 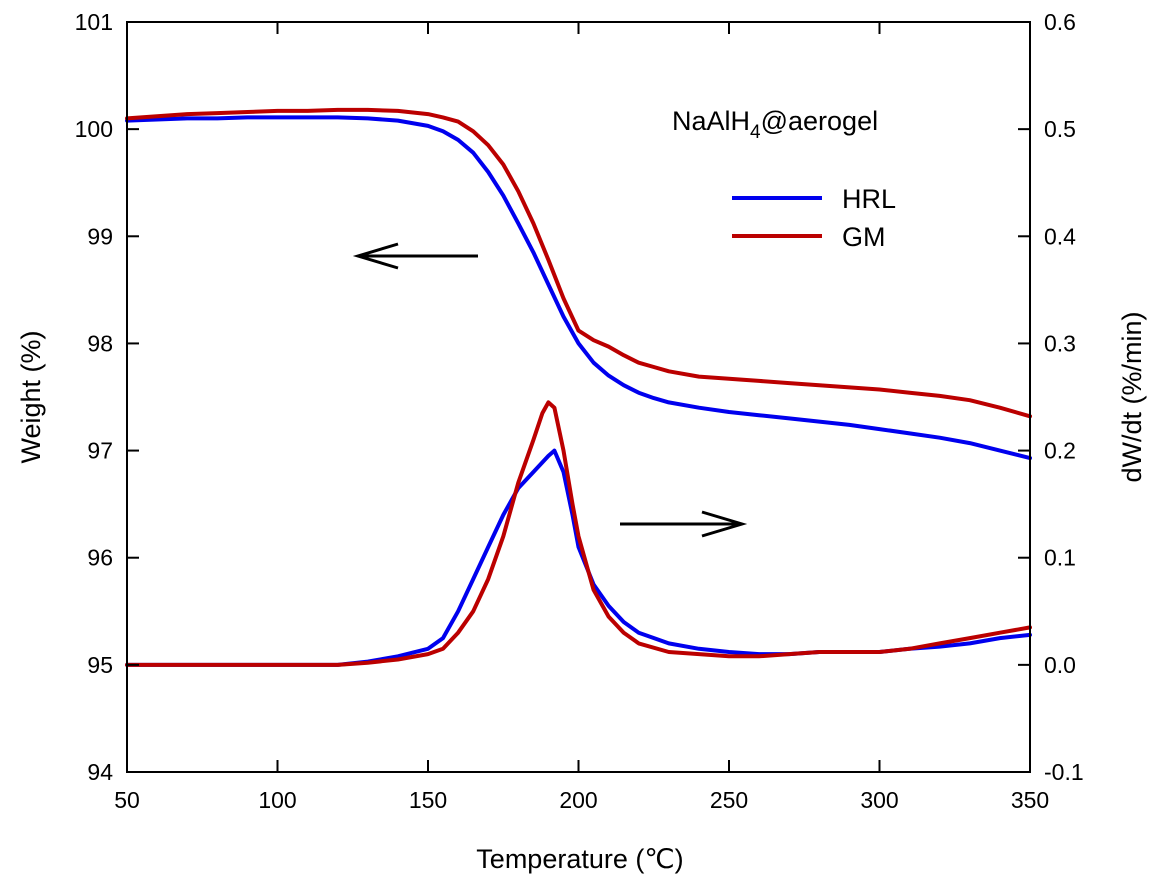 What do you see at coordinates (100, 558) in the screenshot?
I see `y-tick-label-96: 96` at bounding box center [100, 558].